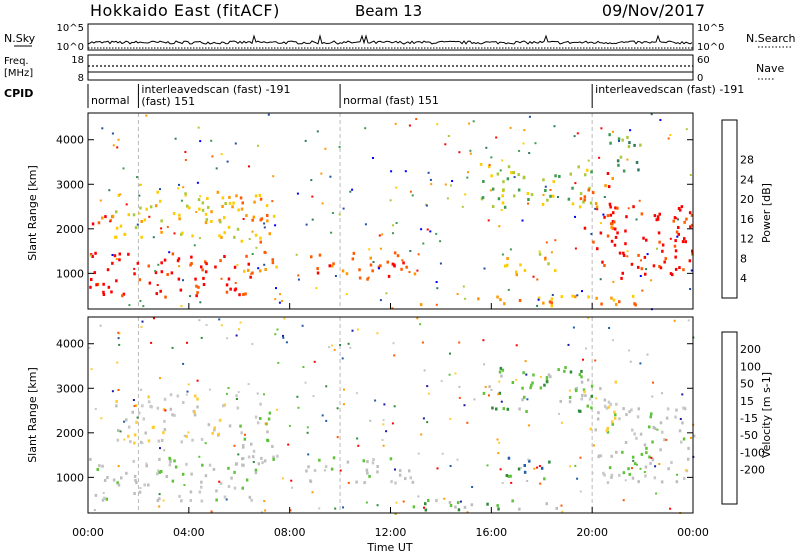 The width and height of the screenshot is (800, 554). Describe the element at coordinates (693, 532) in the screenshot. I see `x-tick-label: 00:00` at that location.